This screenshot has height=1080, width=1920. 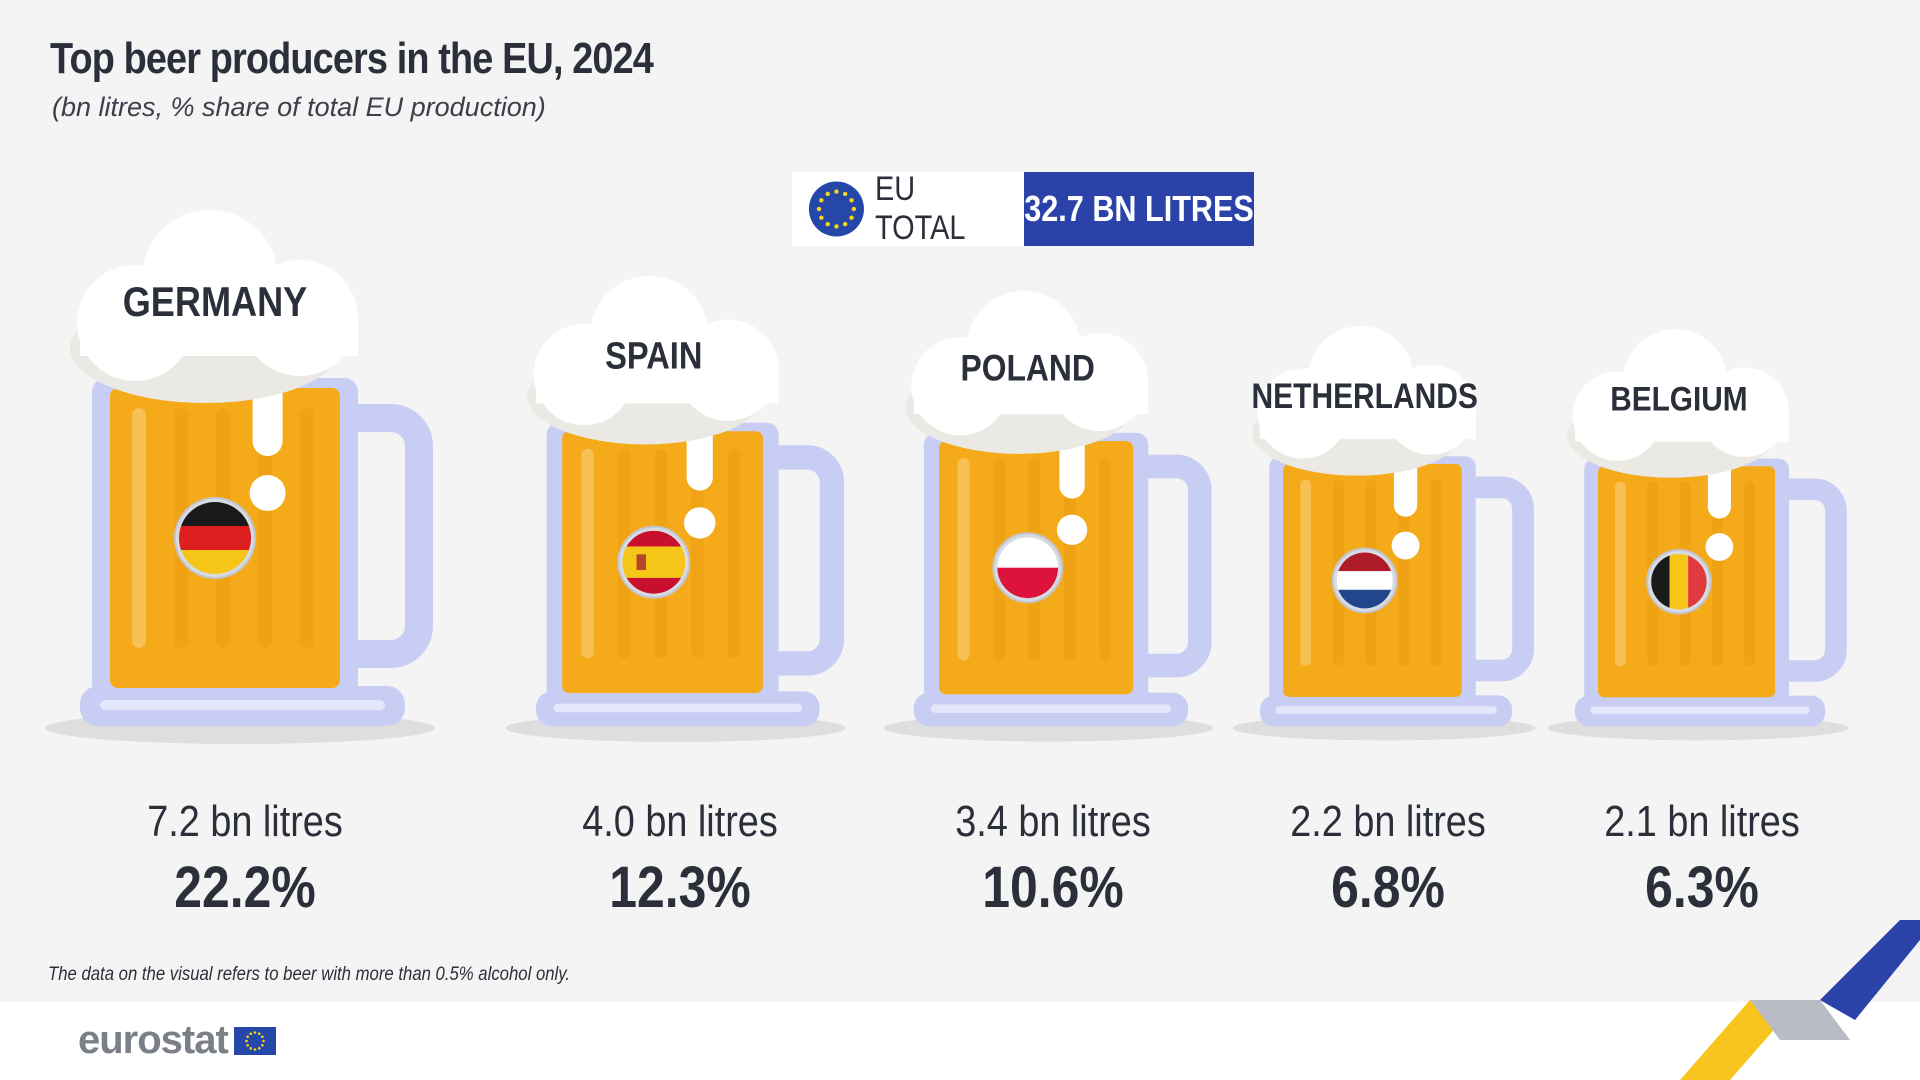 I want to click on country-label: SPAIN, so click(x=653, y=356).